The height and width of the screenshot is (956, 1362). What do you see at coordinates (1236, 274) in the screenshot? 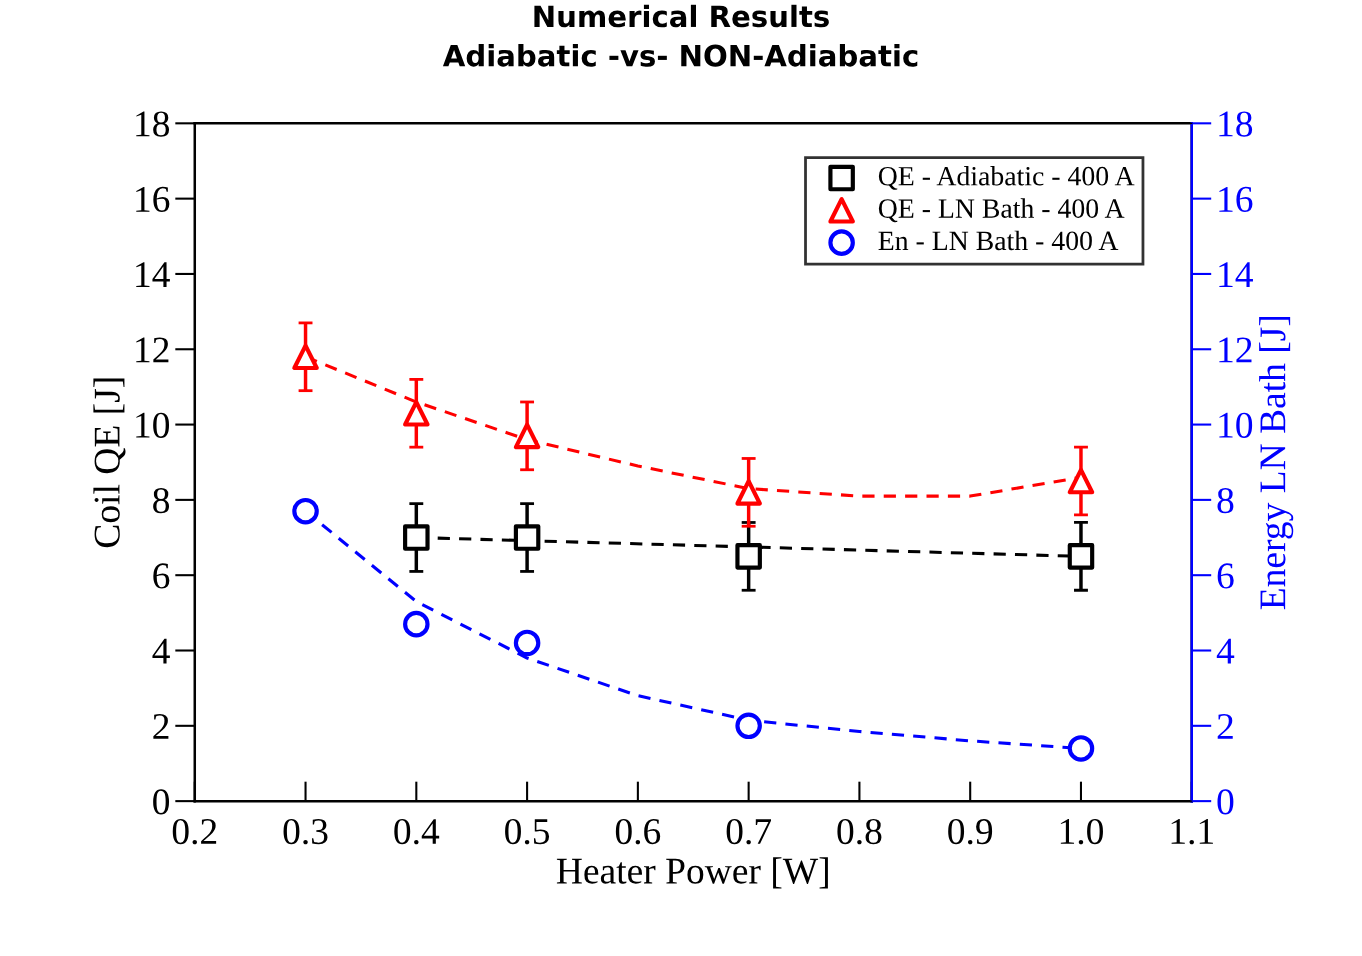
I see `y2-tick-label: 14` at bounding box center [1236, 274].